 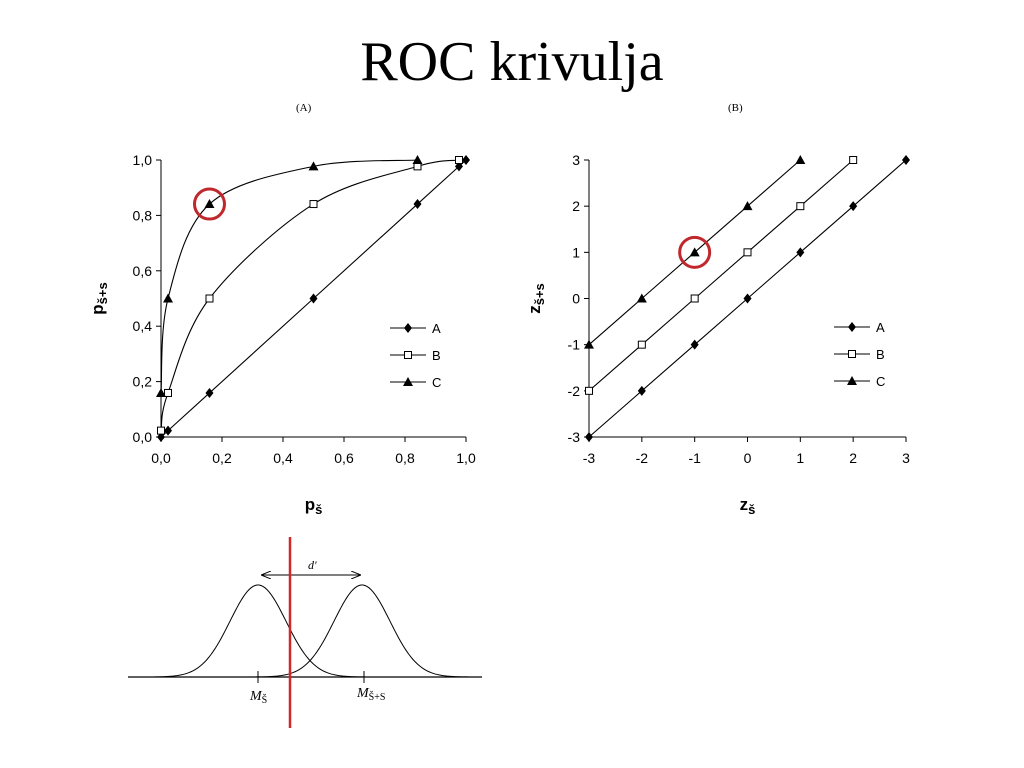 I want to click on x-tick-label: 1,0, so click(x=466, y=458).